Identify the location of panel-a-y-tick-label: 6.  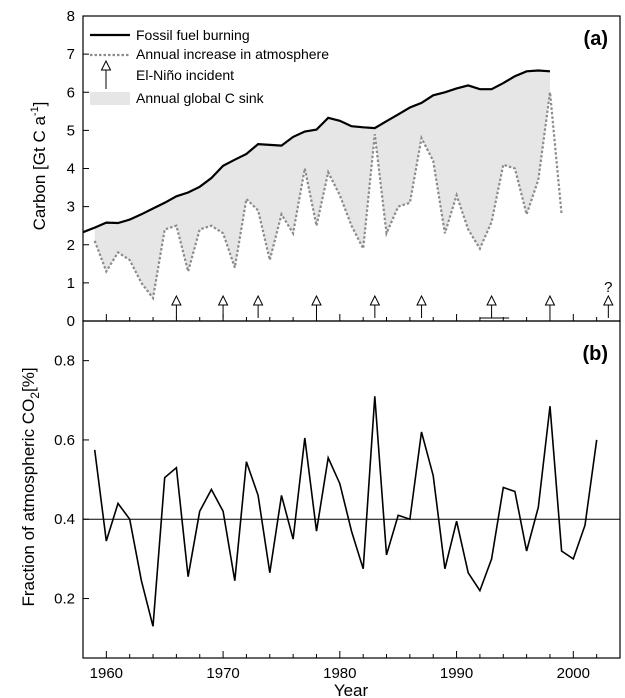
(71, 92).